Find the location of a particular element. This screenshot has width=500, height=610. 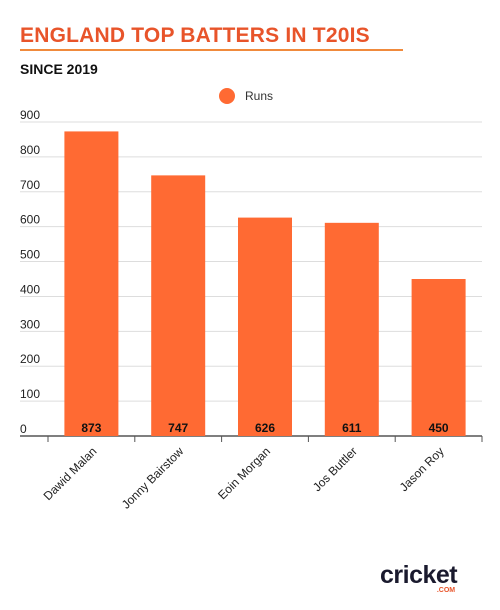

bar-value-label: 747 is located at coordinates (178, 428).